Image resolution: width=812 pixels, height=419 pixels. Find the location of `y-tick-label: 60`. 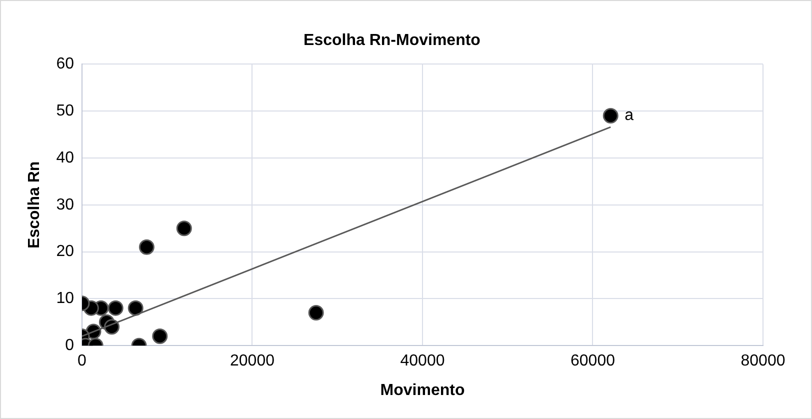

y-tick-label: 60 is located at coordinates (65, 64).